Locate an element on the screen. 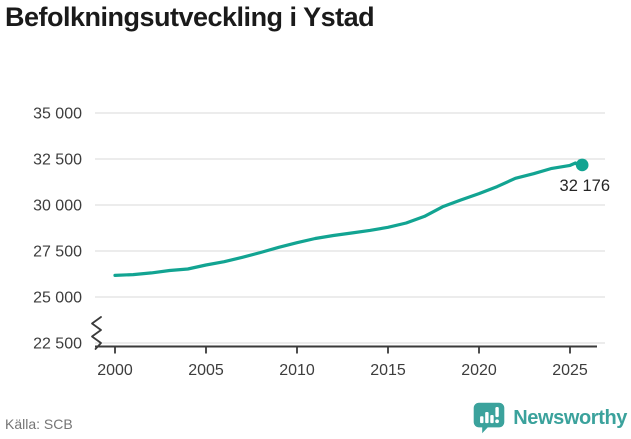  x-tick-label: 2005 is located at coordinates (206, 370).